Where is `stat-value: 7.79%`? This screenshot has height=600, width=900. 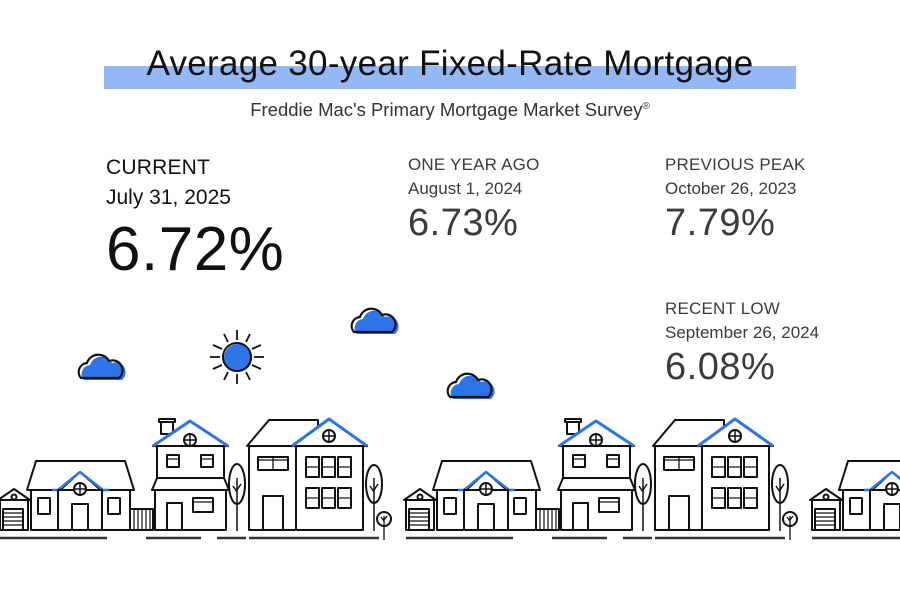 stat-value: 7.79% is located at coordinates (720, 223).